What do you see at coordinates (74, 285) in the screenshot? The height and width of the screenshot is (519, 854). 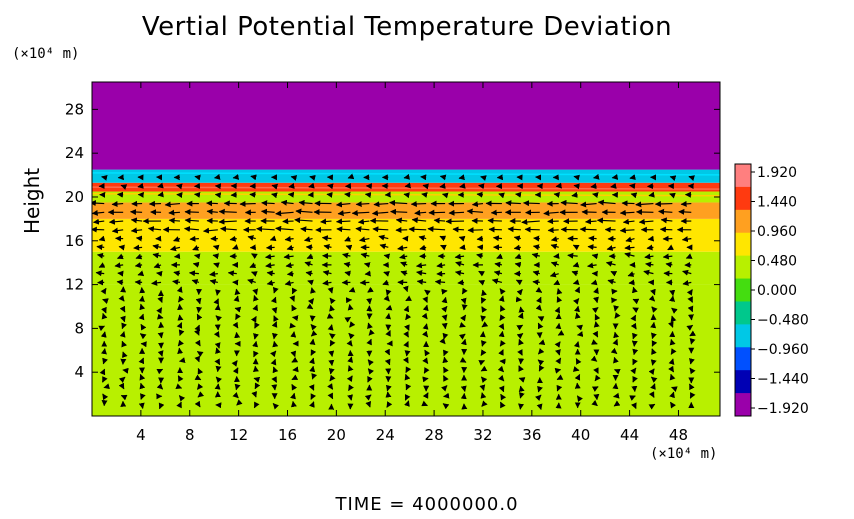 I see `y-tick-label: 12` at bounding box center [74, 285].